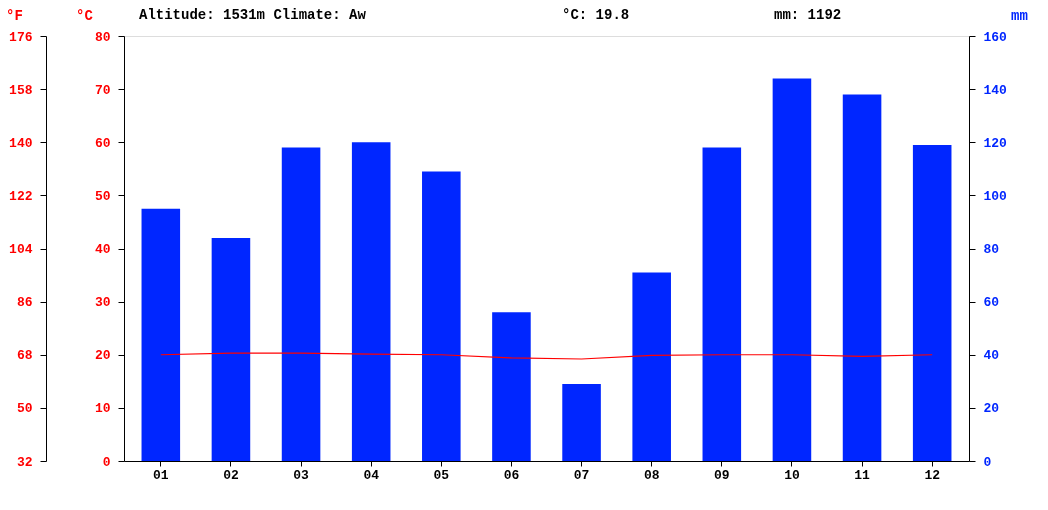 This screenshot has width=1048, height=510. Describe the element at coordinates (596, 15) in the screenshot. I see `text: °C: 19.8` at that location.